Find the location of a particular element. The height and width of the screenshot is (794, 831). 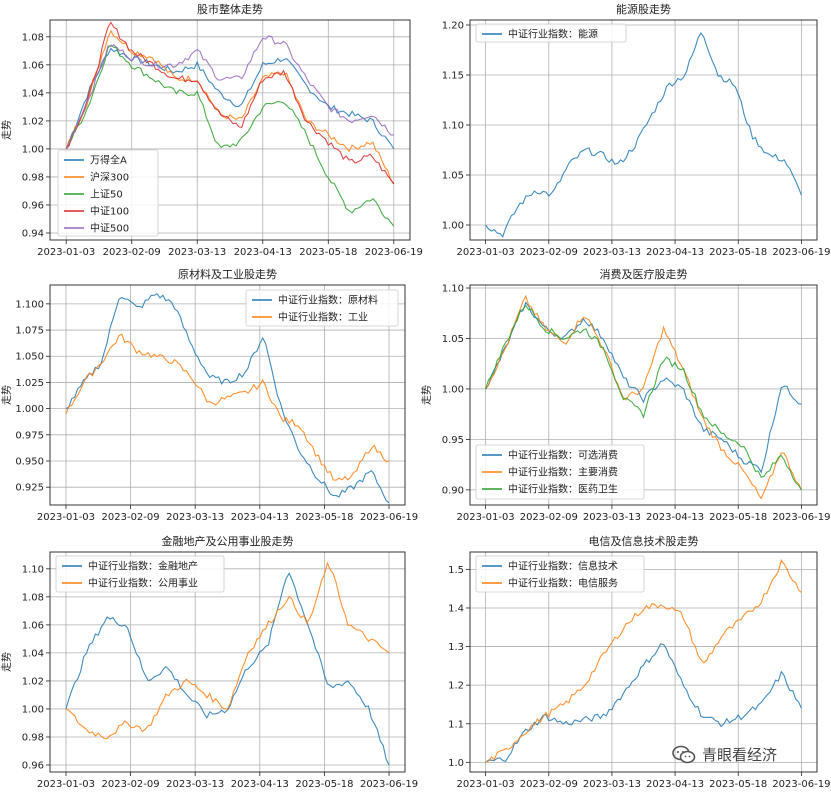

wechat-icon is located at coordinates (684, 754).